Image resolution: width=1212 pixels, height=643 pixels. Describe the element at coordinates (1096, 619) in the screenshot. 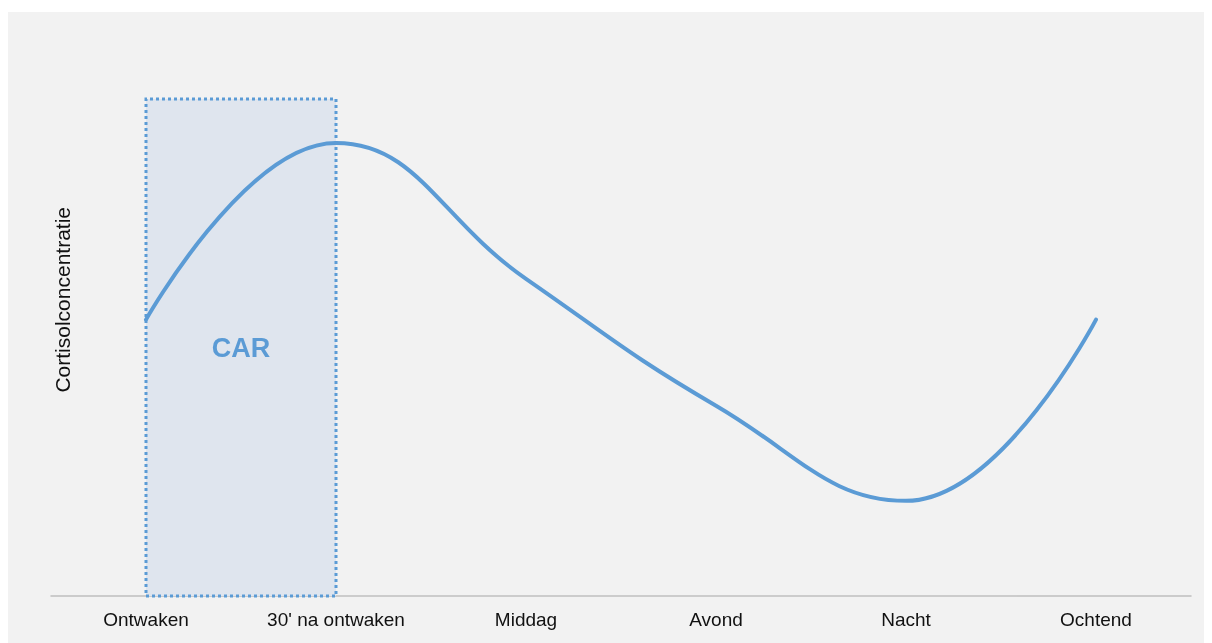

I see `x-tick-label: Ochtend` at that location.